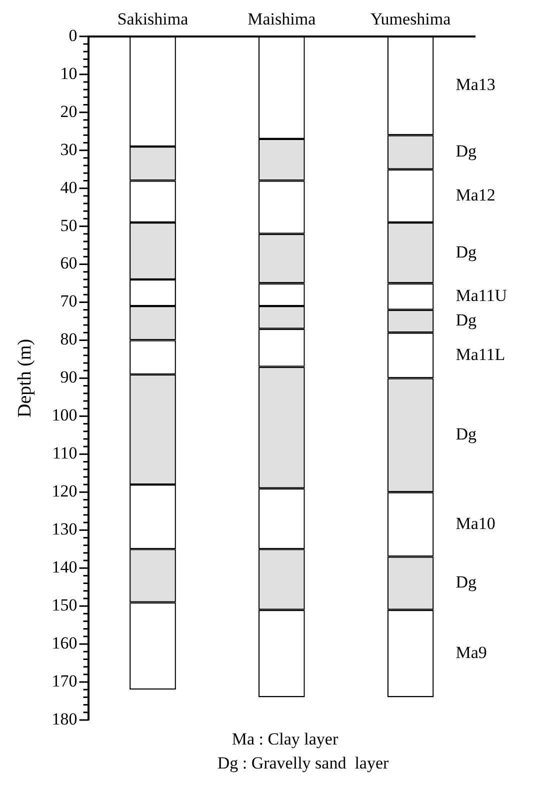 Image resolution: width=547 pixels, height=786 pixels. Describe the element at coordinates (25, 378) in the screenshot. I see `y-axis-title: Depth (m)` at that location.